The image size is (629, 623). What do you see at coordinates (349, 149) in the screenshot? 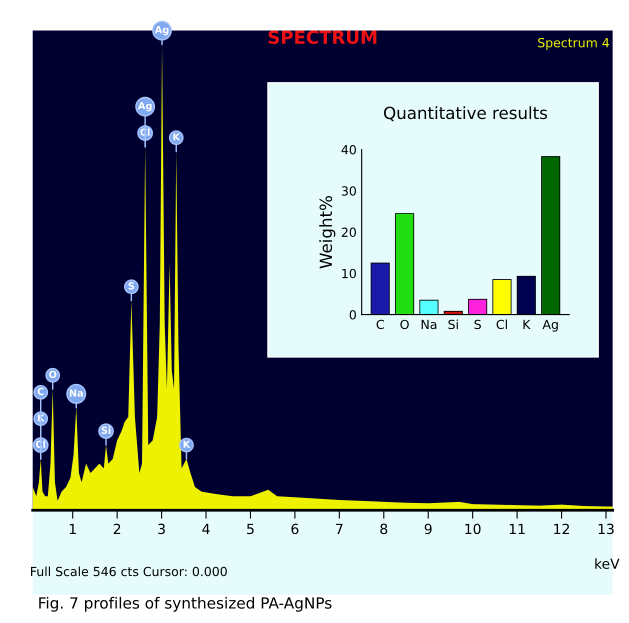
I see `y-tick-label: 40` at bounding box center [349, 149].